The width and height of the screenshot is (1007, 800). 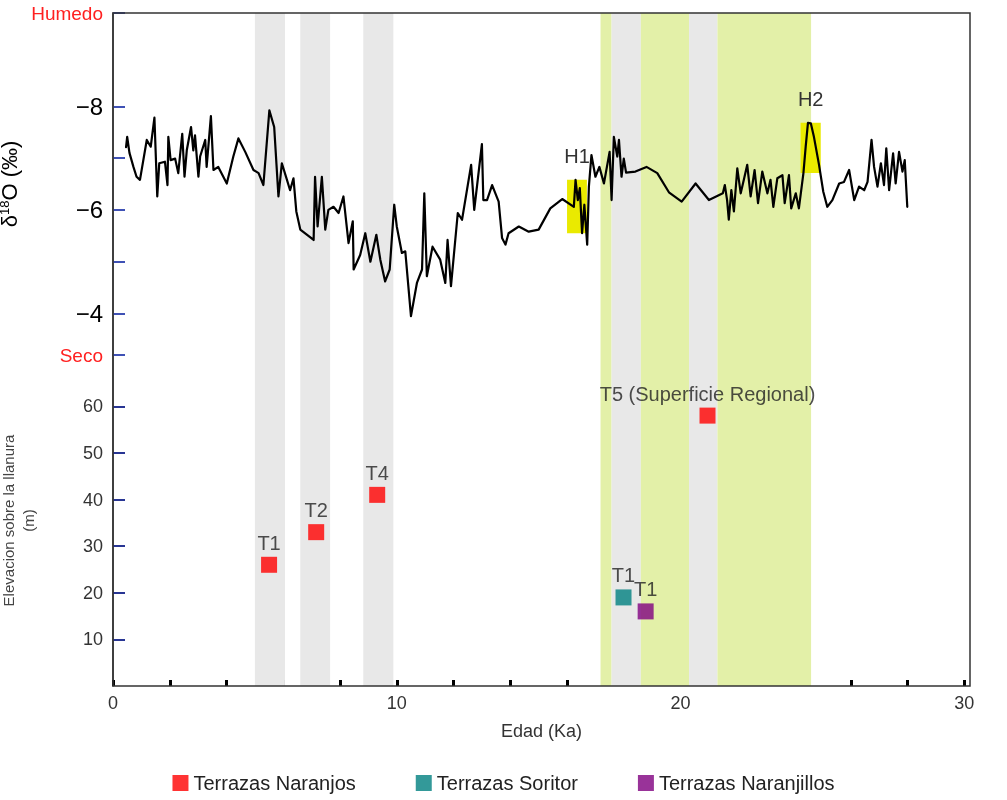 What do you see at coordinates (92, 546) in the screenshot?
I see `y-tick-label: 30` at bounding box center [92, 546].